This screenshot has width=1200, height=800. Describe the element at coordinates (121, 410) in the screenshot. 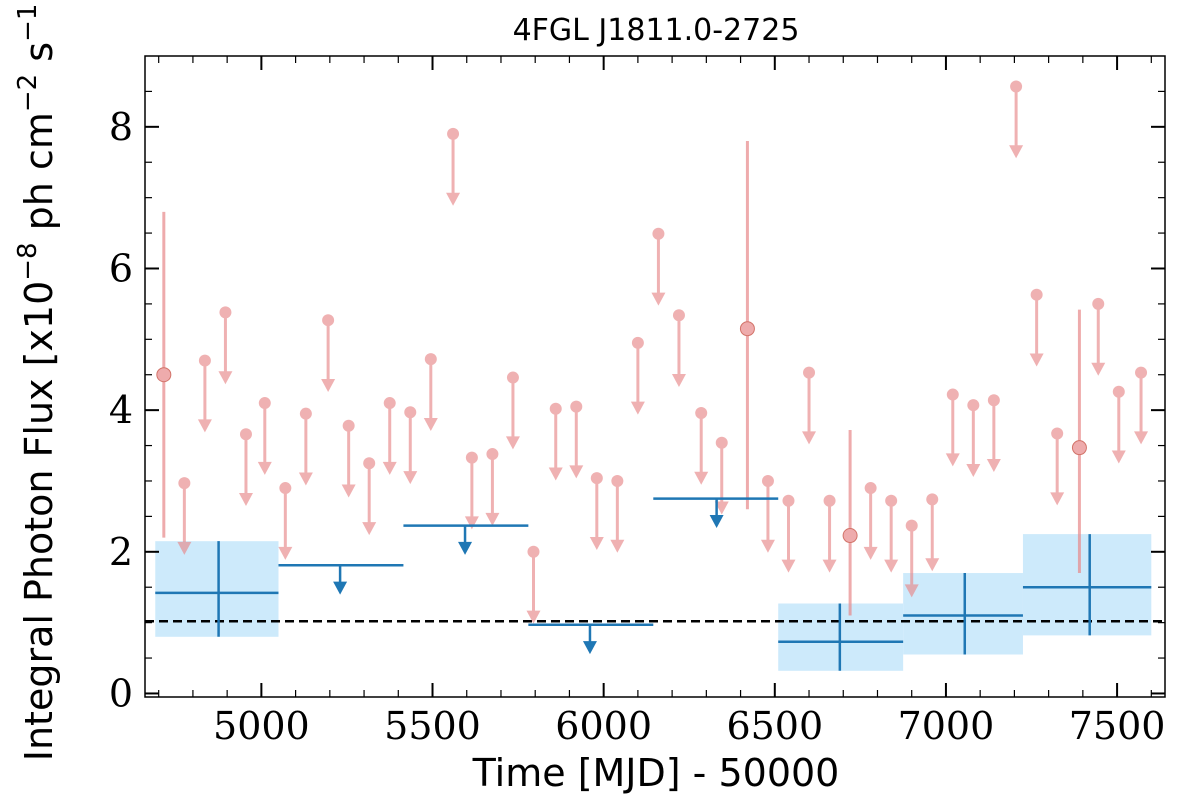

I see `y-tick-label: 4` at that location.